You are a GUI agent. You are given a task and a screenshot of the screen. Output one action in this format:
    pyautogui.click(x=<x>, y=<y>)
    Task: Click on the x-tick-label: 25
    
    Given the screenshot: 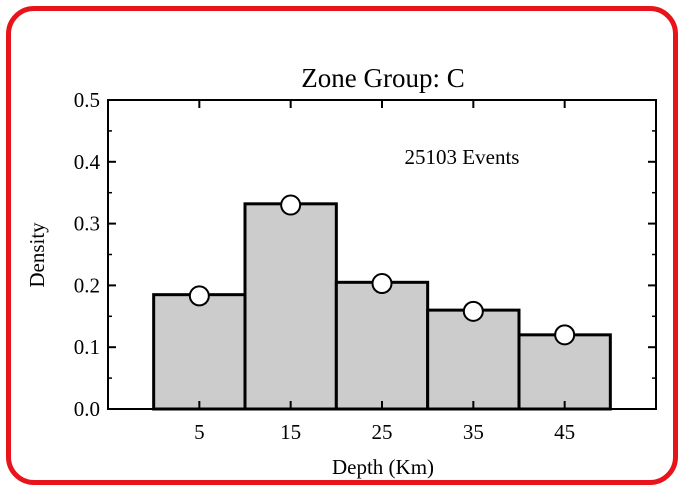 What is the action you would take?
    pyautogui.click(x=382, y=432)
    